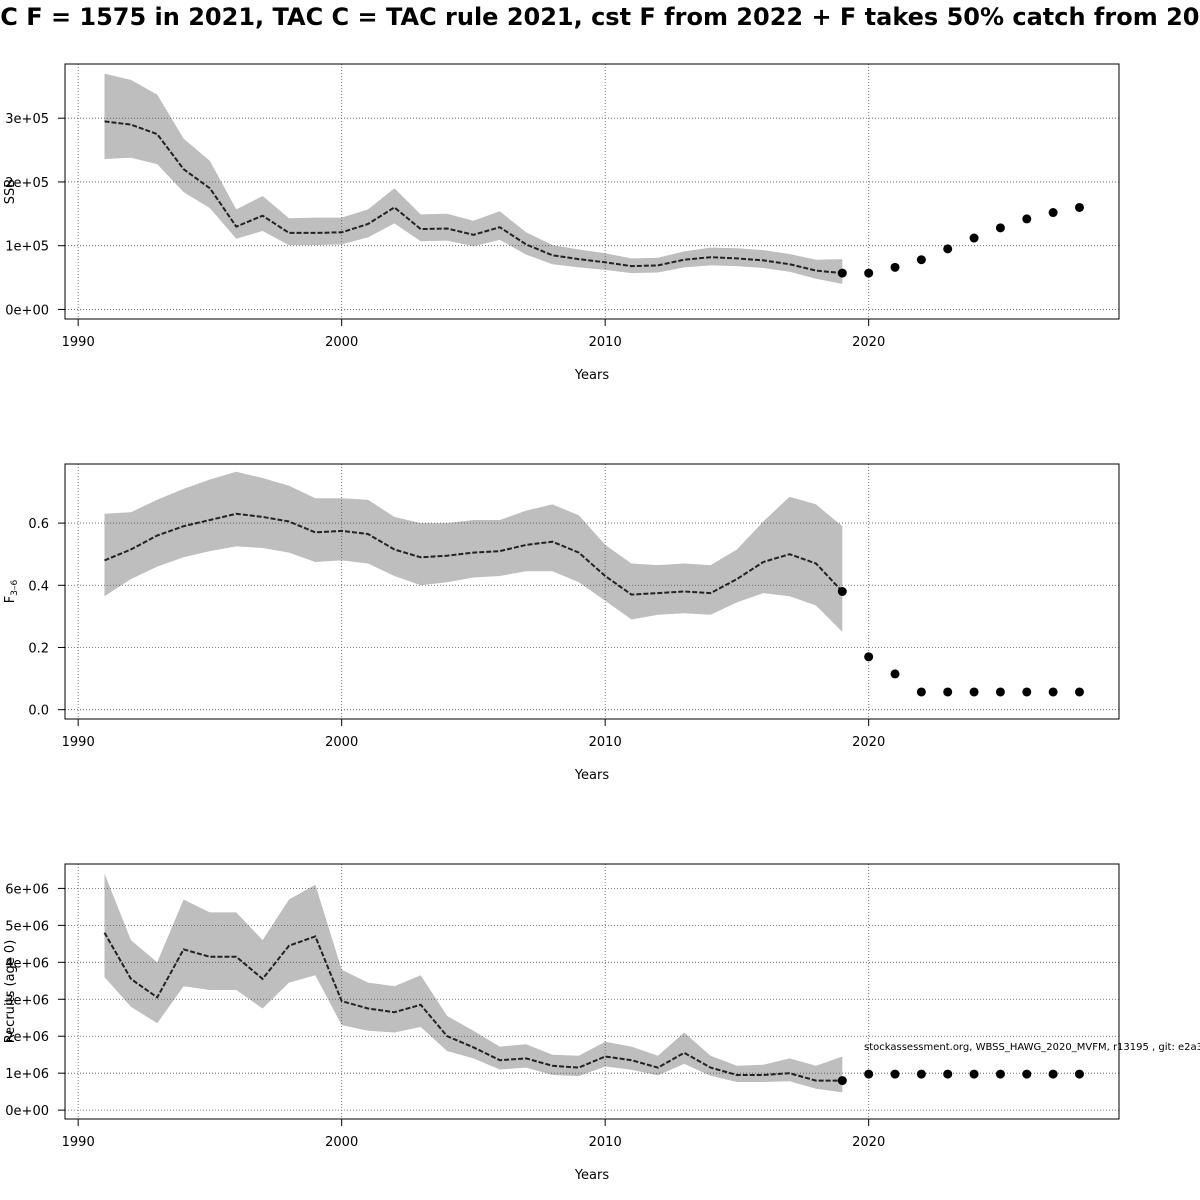  I want to click on y-tick-label: 3e+06, so click(27, 1000).